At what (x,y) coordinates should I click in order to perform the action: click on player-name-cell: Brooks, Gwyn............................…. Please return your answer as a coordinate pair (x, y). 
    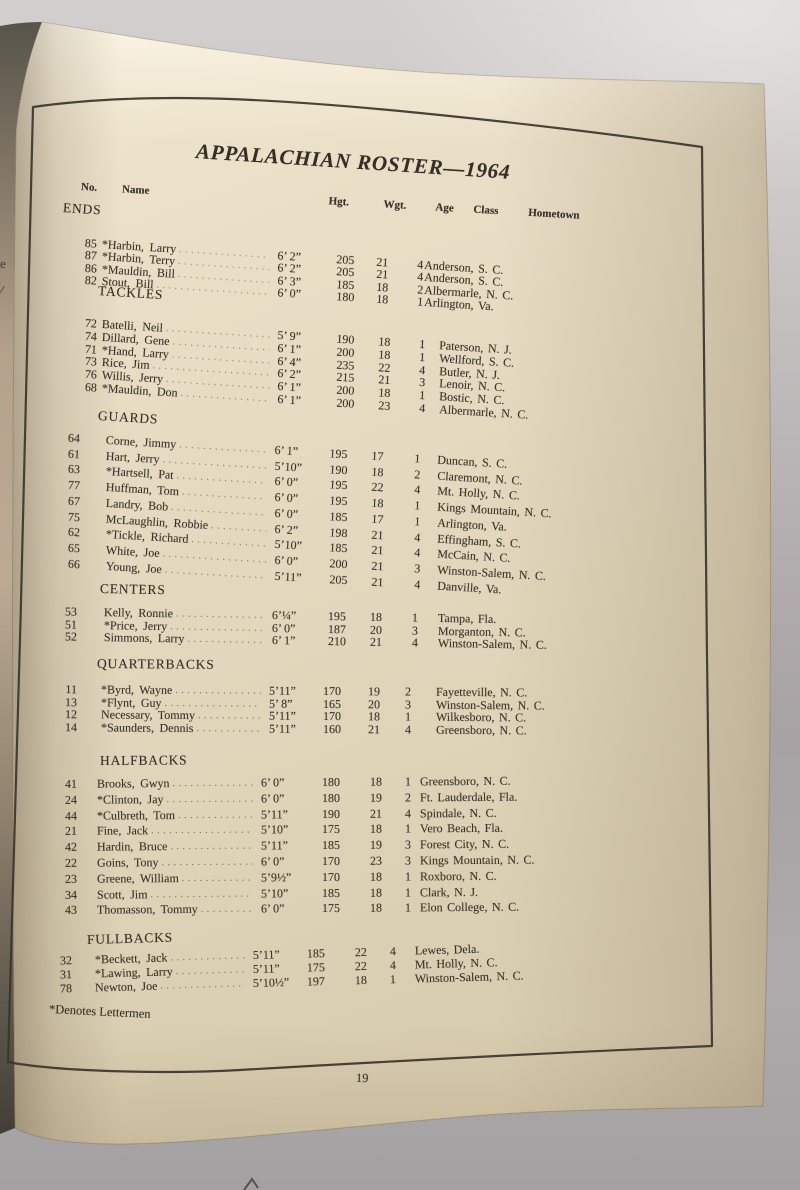
    Looking at the image, I should click on (175, 784).